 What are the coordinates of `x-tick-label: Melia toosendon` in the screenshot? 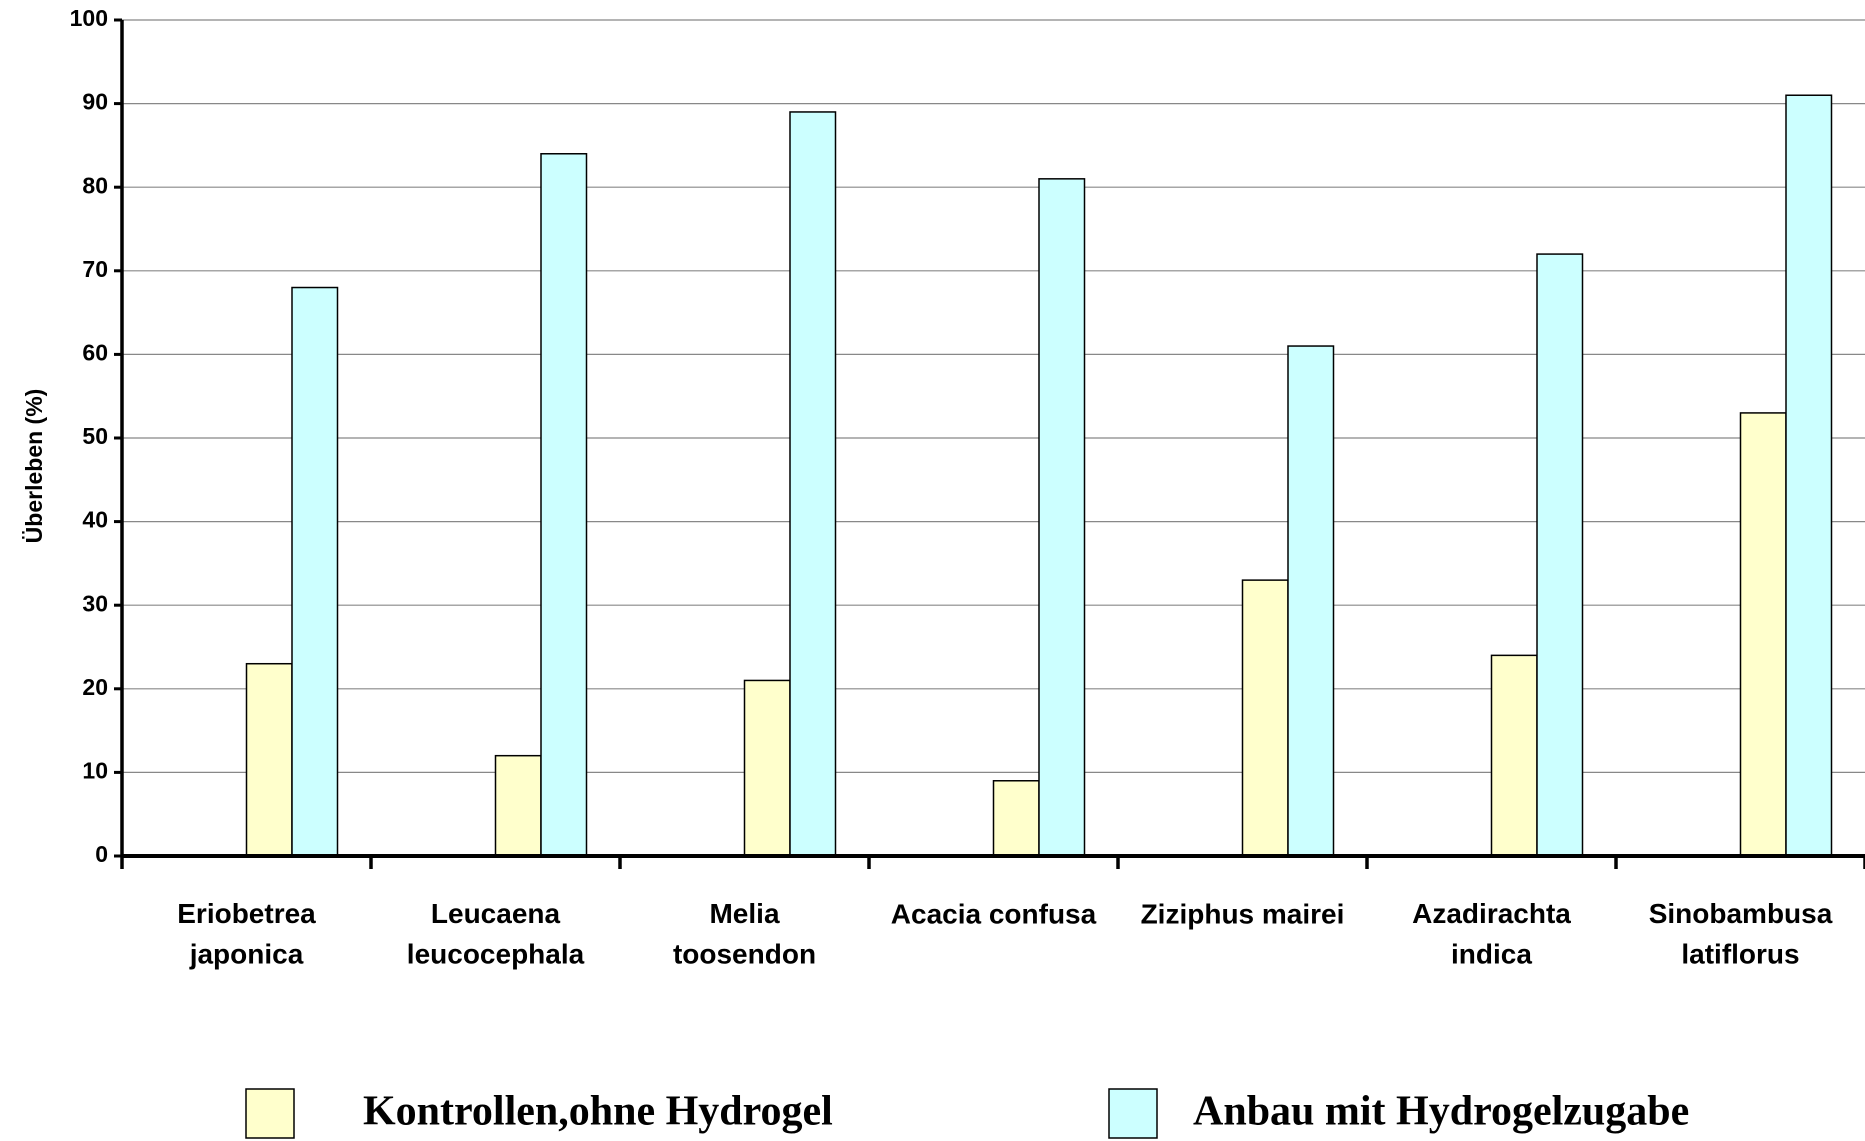 It's located at (744, 934).